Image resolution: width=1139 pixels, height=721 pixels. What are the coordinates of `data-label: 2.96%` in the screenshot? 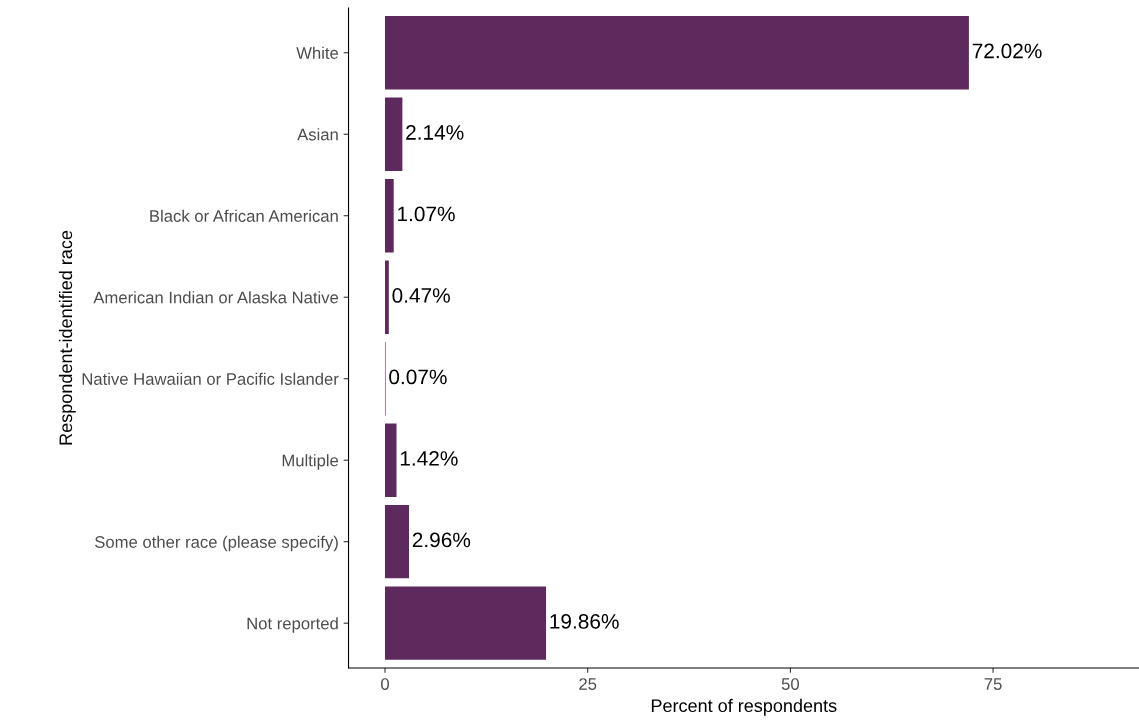 It's located at (441, 540).